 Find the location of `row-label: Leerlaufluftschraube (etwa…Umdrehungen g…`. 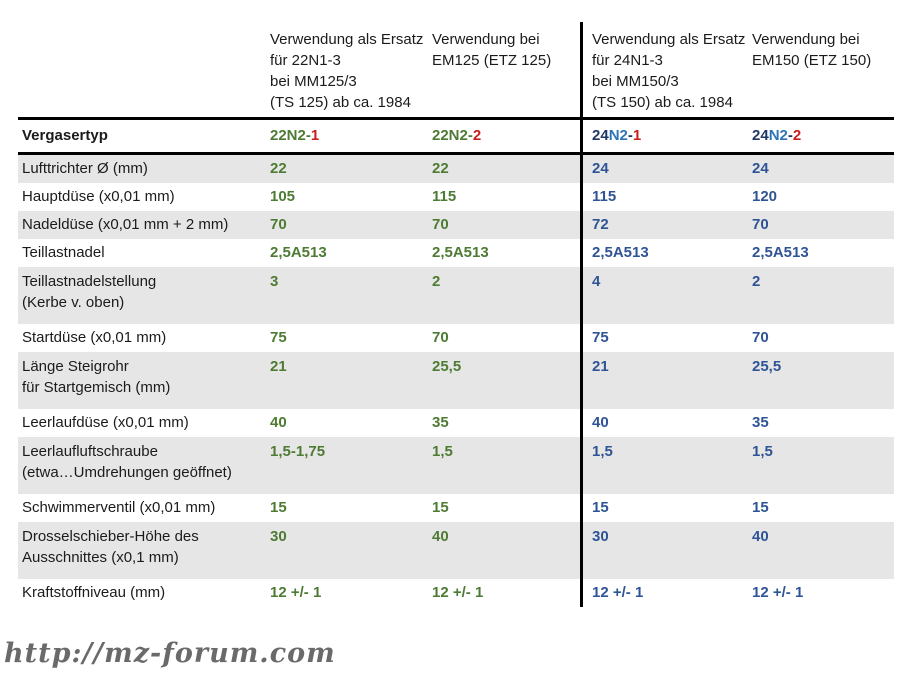

row-label: Leerlaufluftschraube (etwa…Umdrehungen g… is located at coordinates (144, 465).